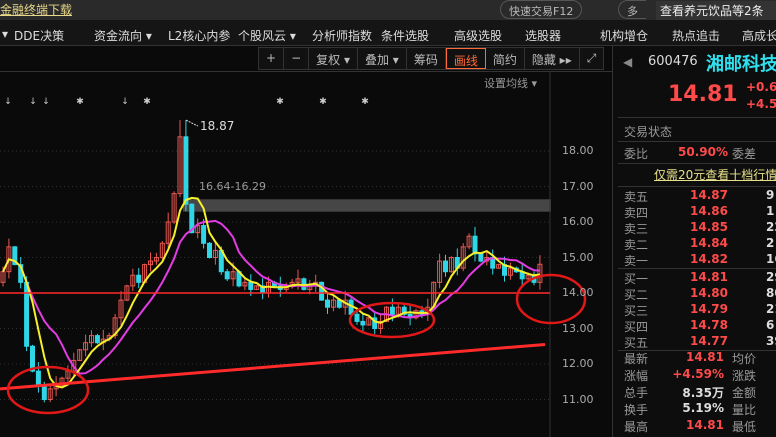  I want to click on expand-icon: ⤢, so click(591, 58).